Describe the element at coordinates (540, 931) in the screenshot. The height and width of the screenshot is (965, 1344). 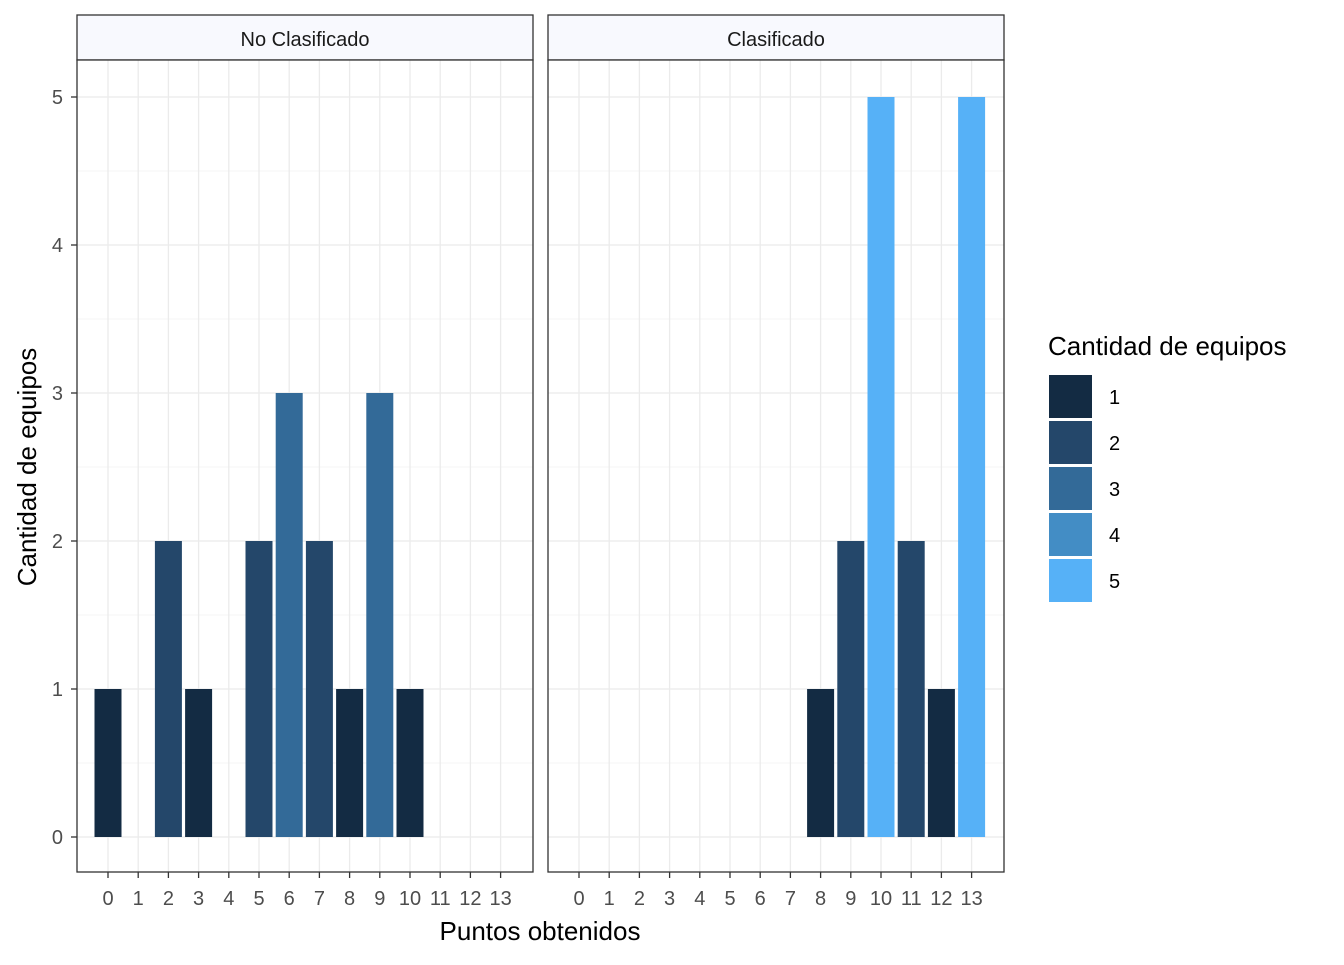
I see `x-axis-title: Puntos obtenidos` at that location.